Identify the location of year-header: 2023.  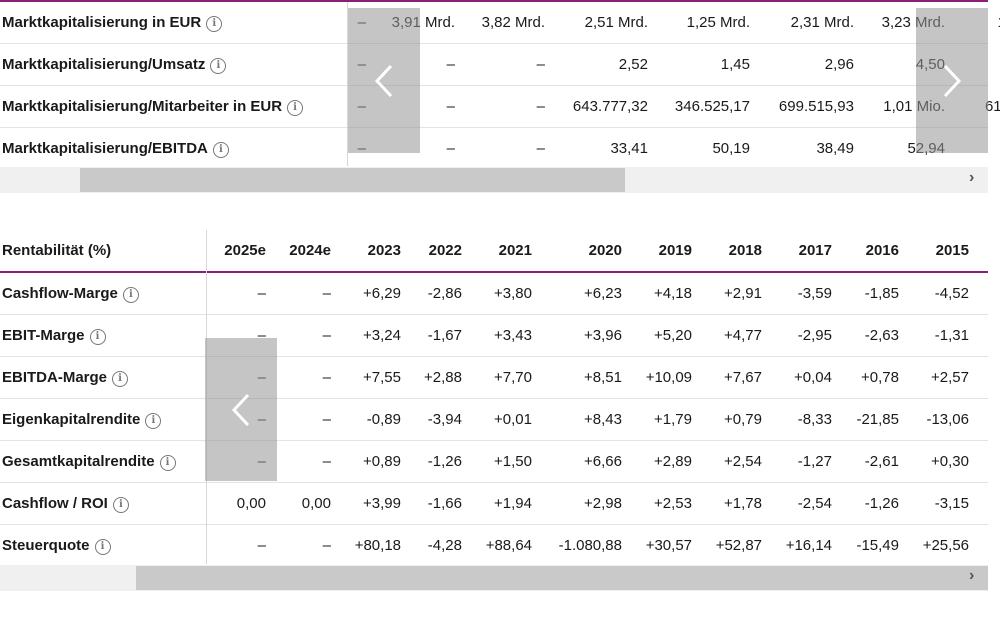
(384, 250).